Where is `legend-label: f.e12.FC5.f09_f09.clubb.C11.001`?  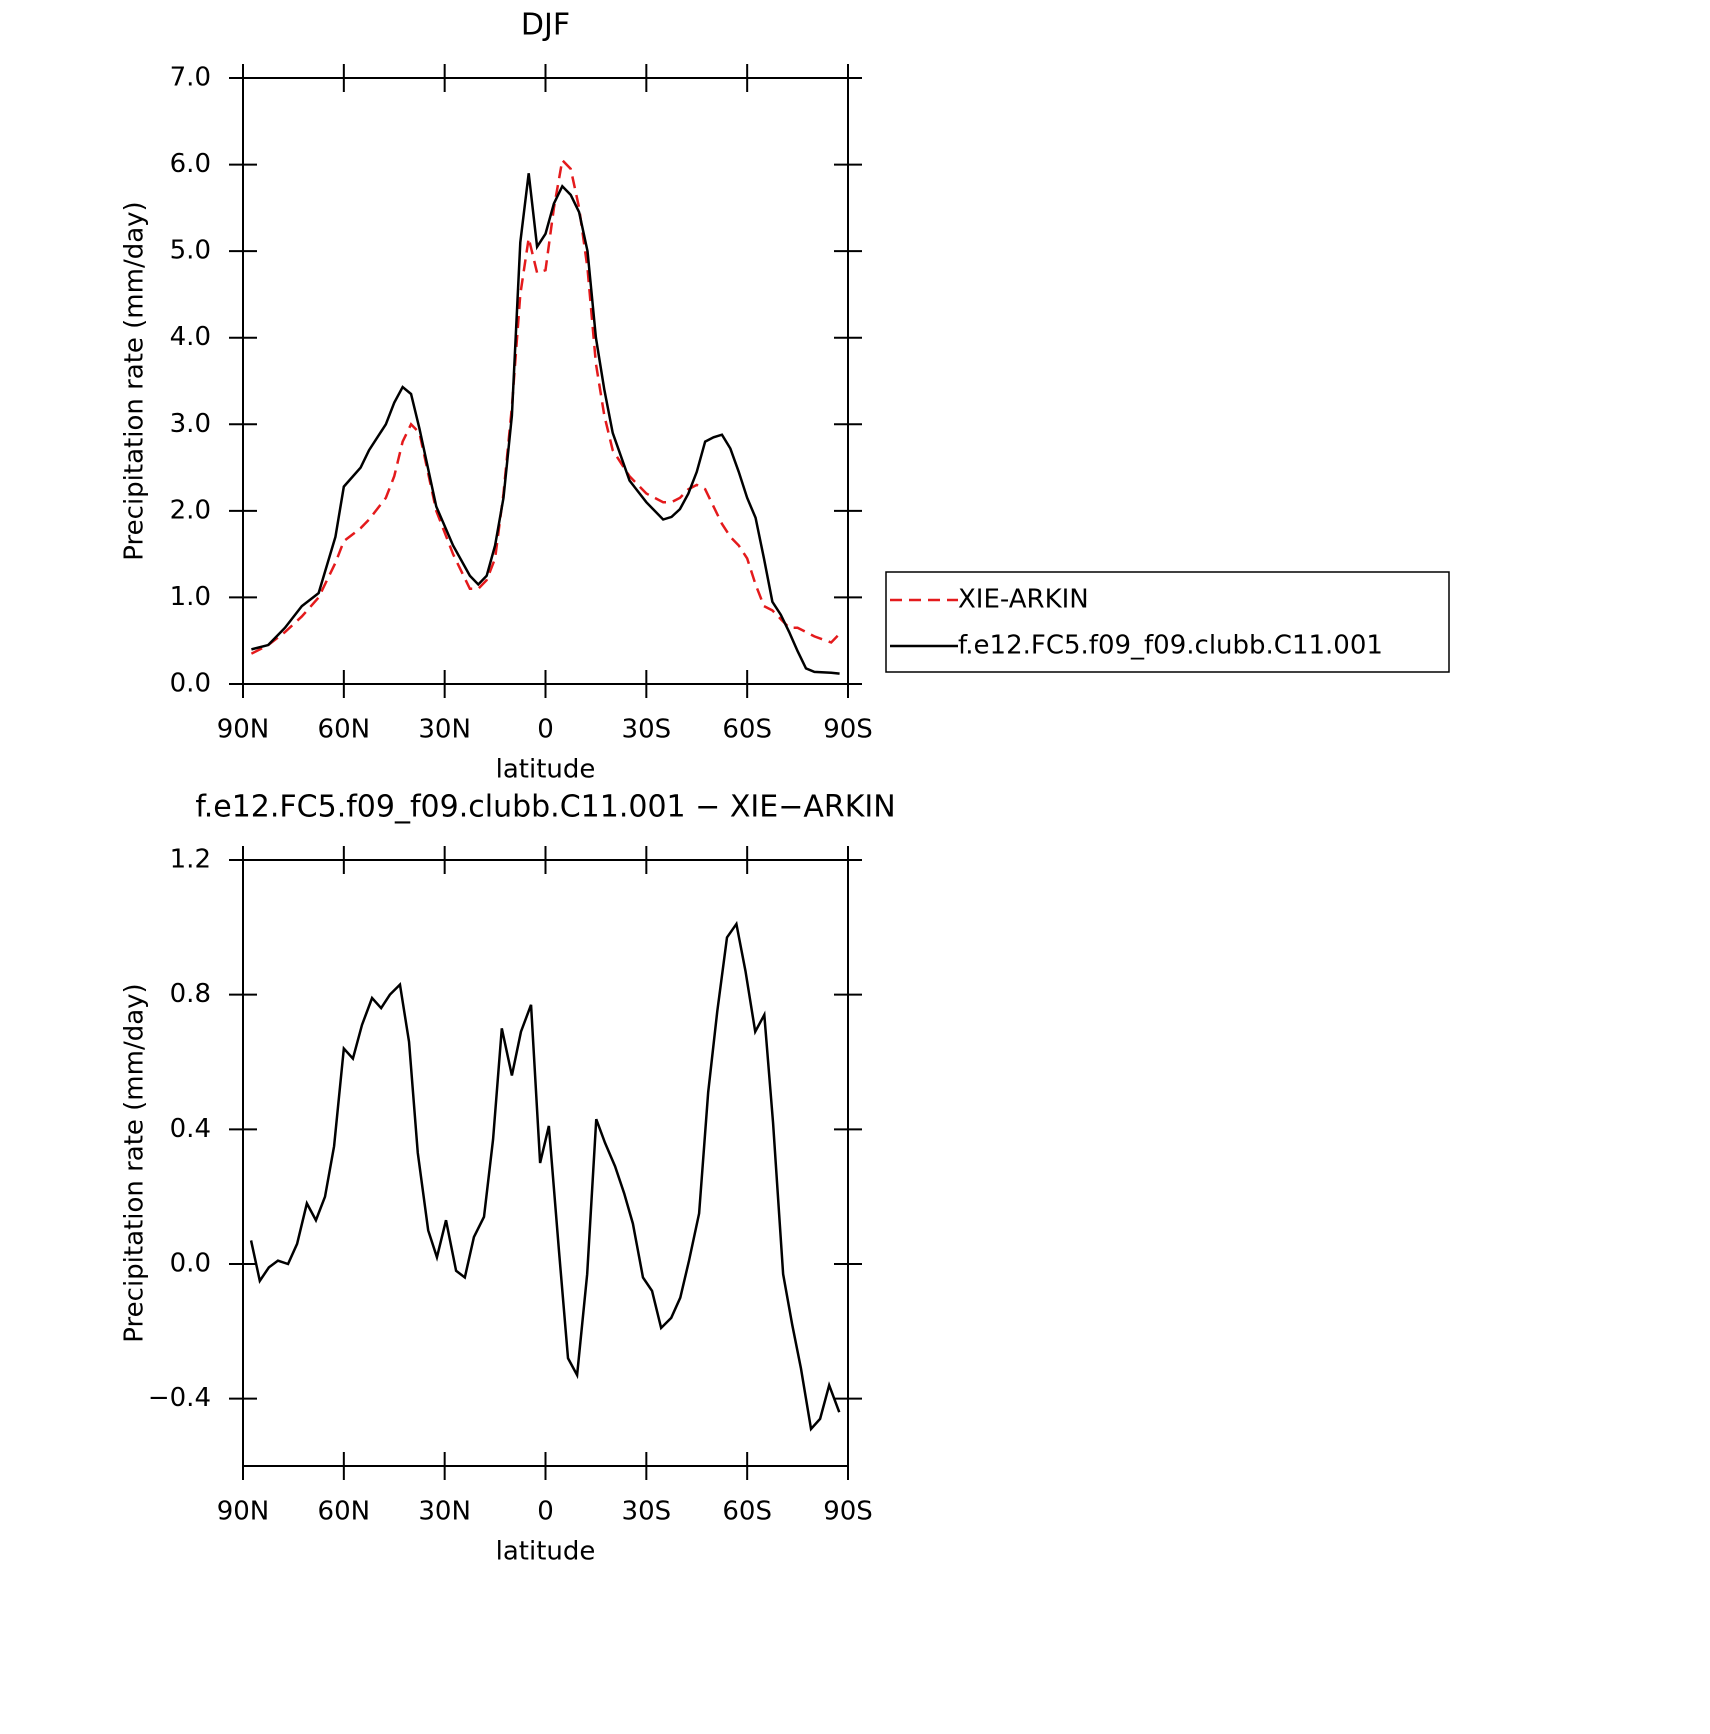
legend-label: f.e12.FC5.f09_f09.clubb.C11.001 is located at coordinates (1170, 646).